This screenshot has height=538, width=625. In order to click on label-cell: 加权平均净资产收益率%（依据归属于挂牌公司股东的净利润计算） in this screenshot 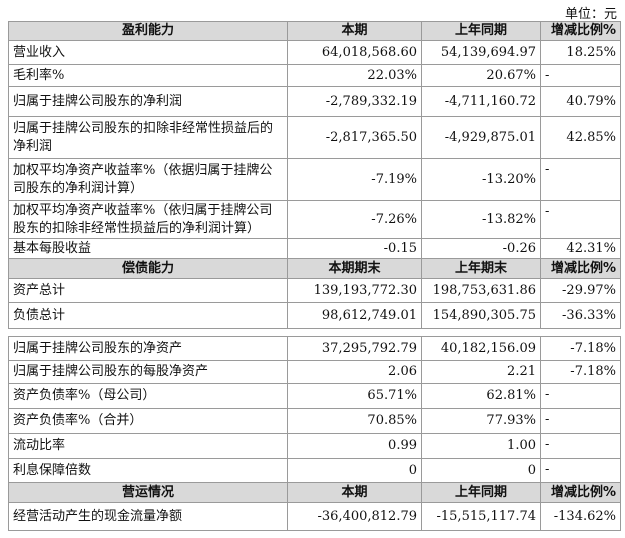, I will do `click(148, 179)`.